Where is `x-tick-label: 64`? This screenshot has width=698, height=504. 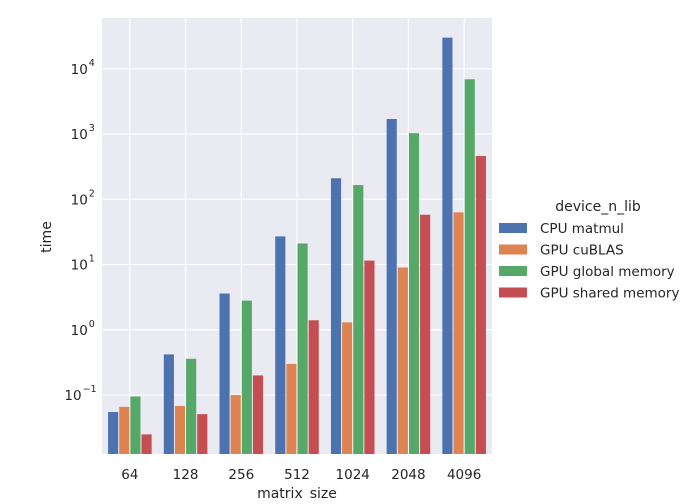
x-tick-label: 64 is located at coordinates (129, 475).